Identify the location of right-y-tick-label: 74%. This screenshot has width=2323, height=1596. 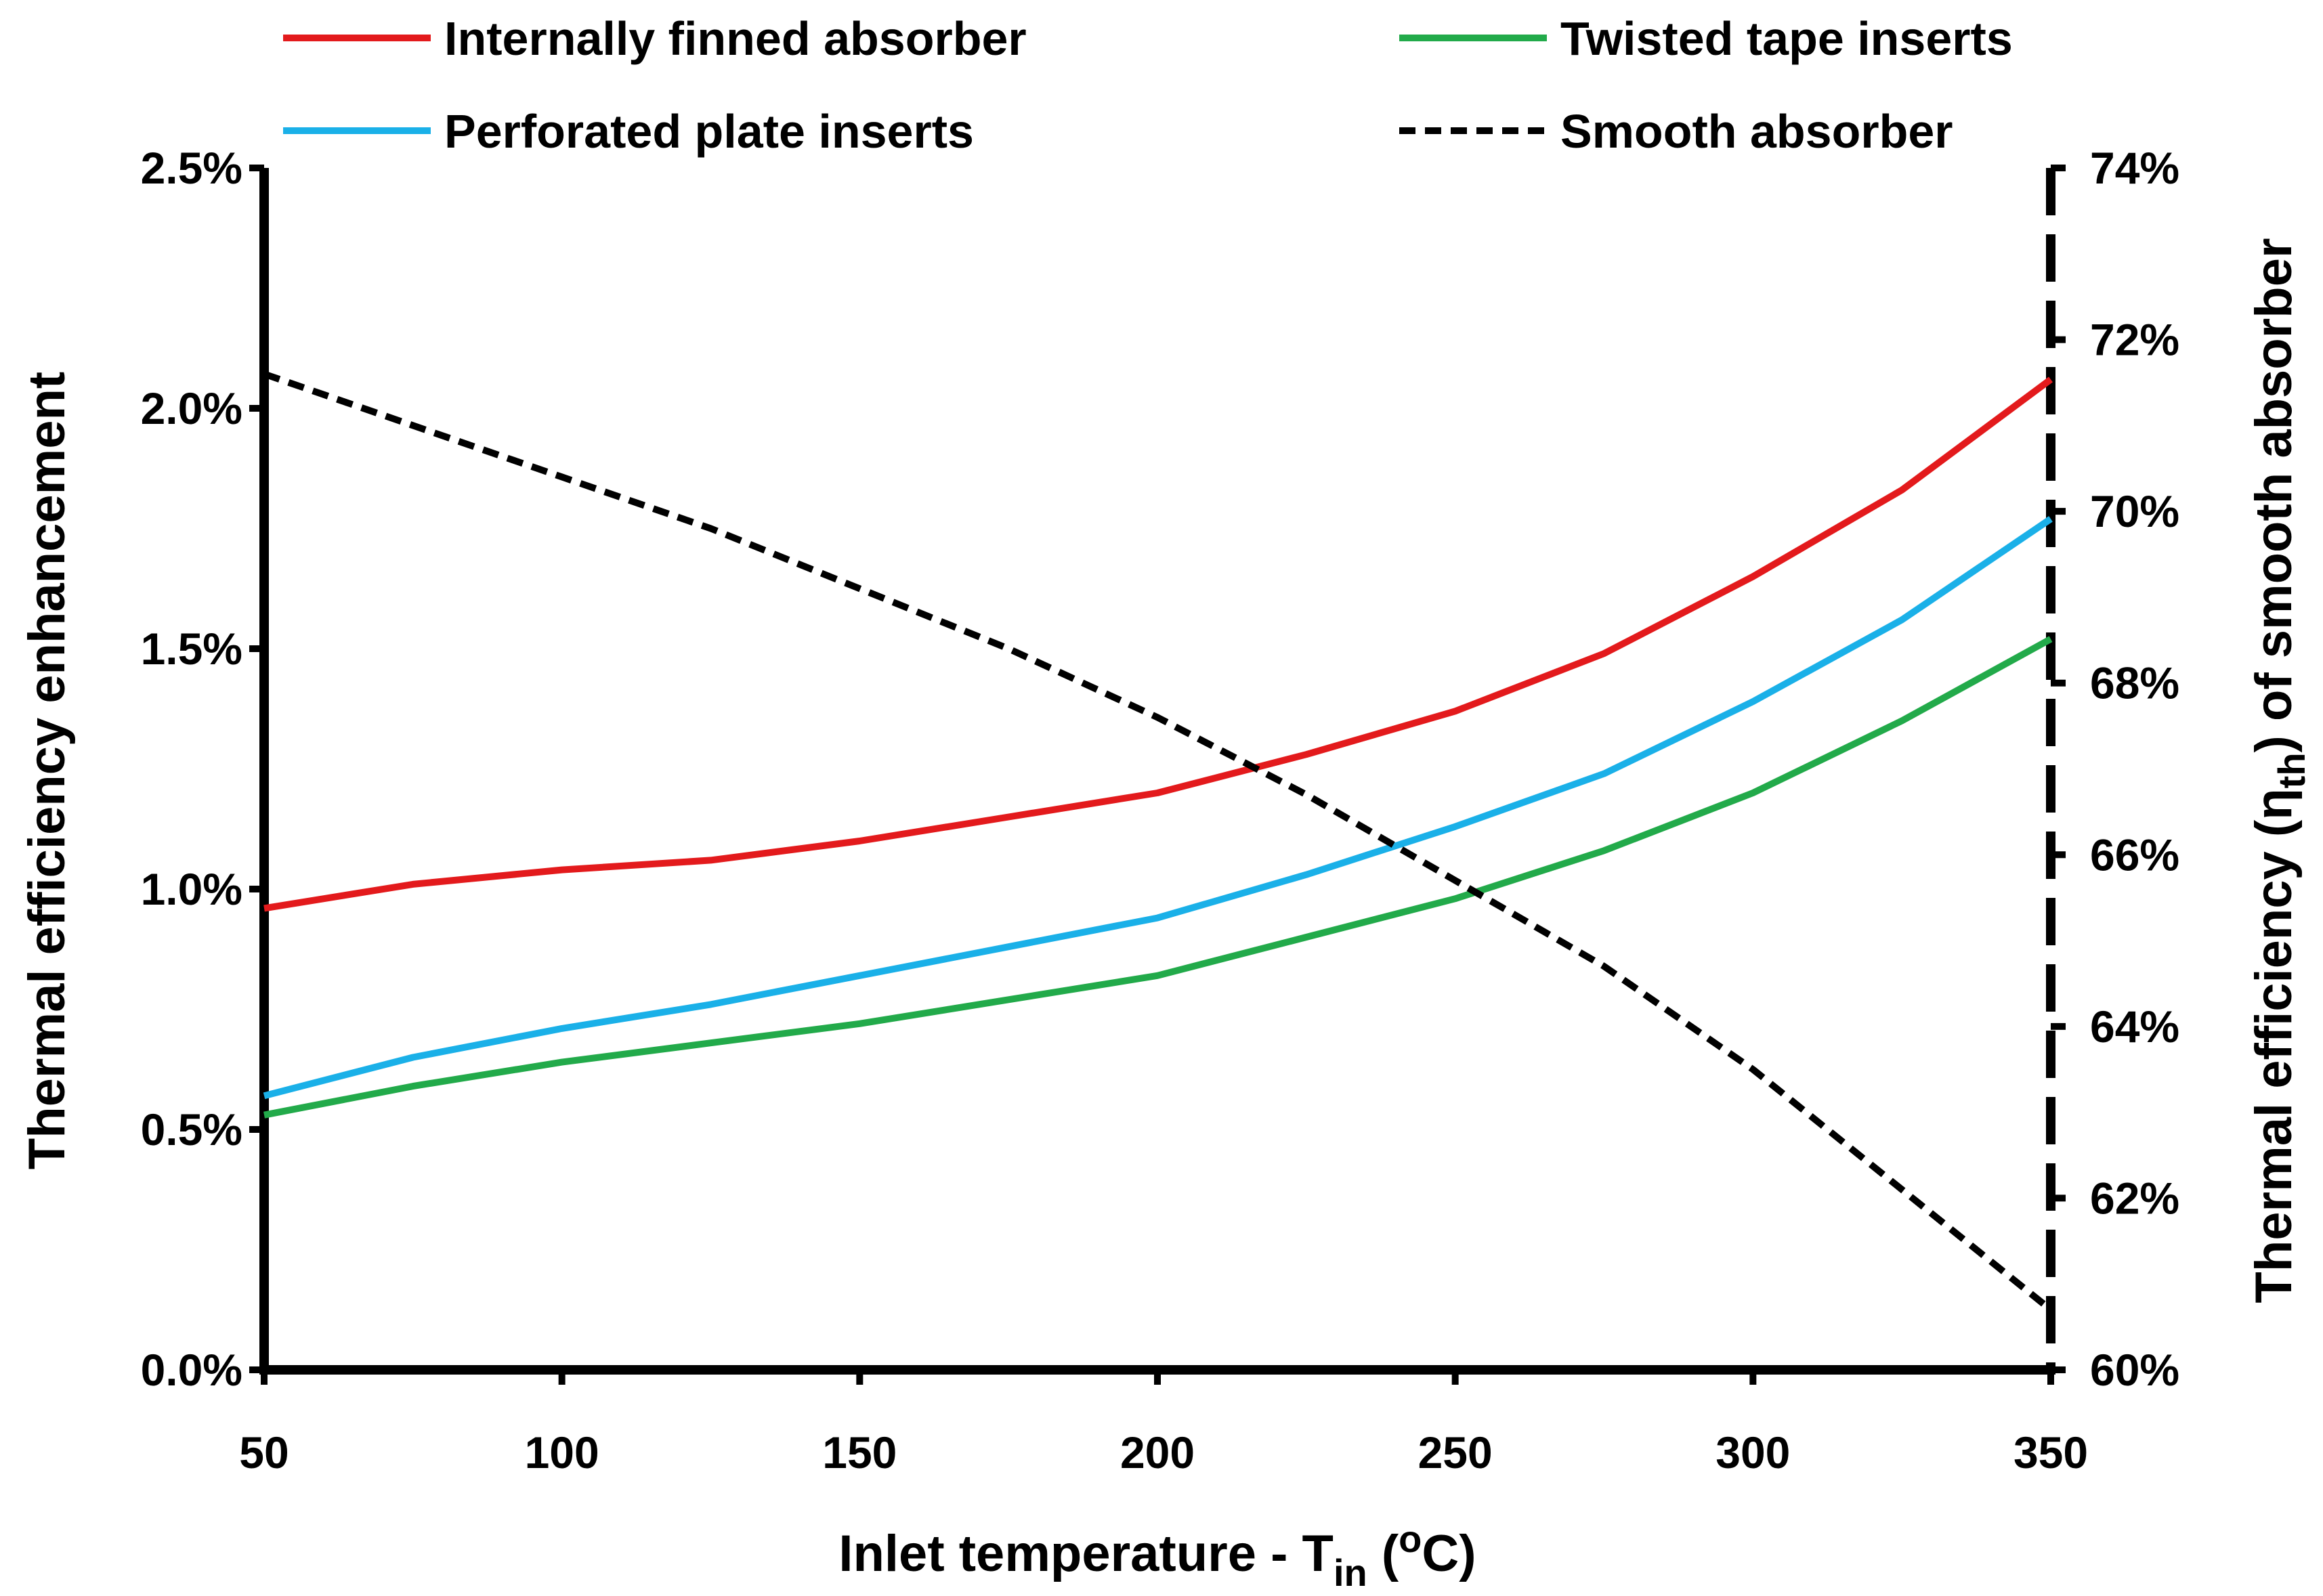
(2135, 168).